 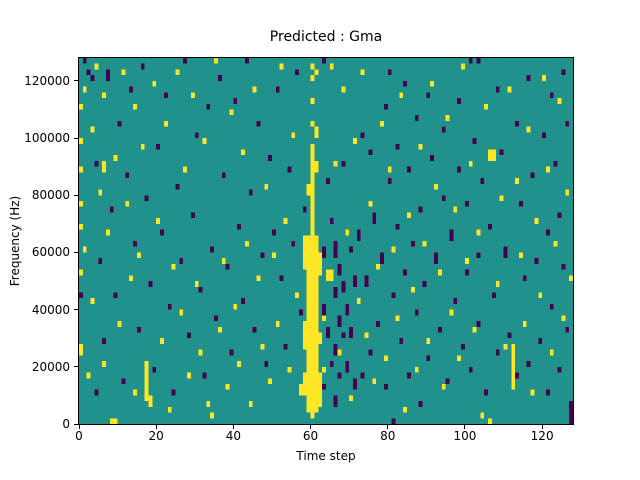 I want to click on y-tick-label: 60000, so click(x=50, y=252).